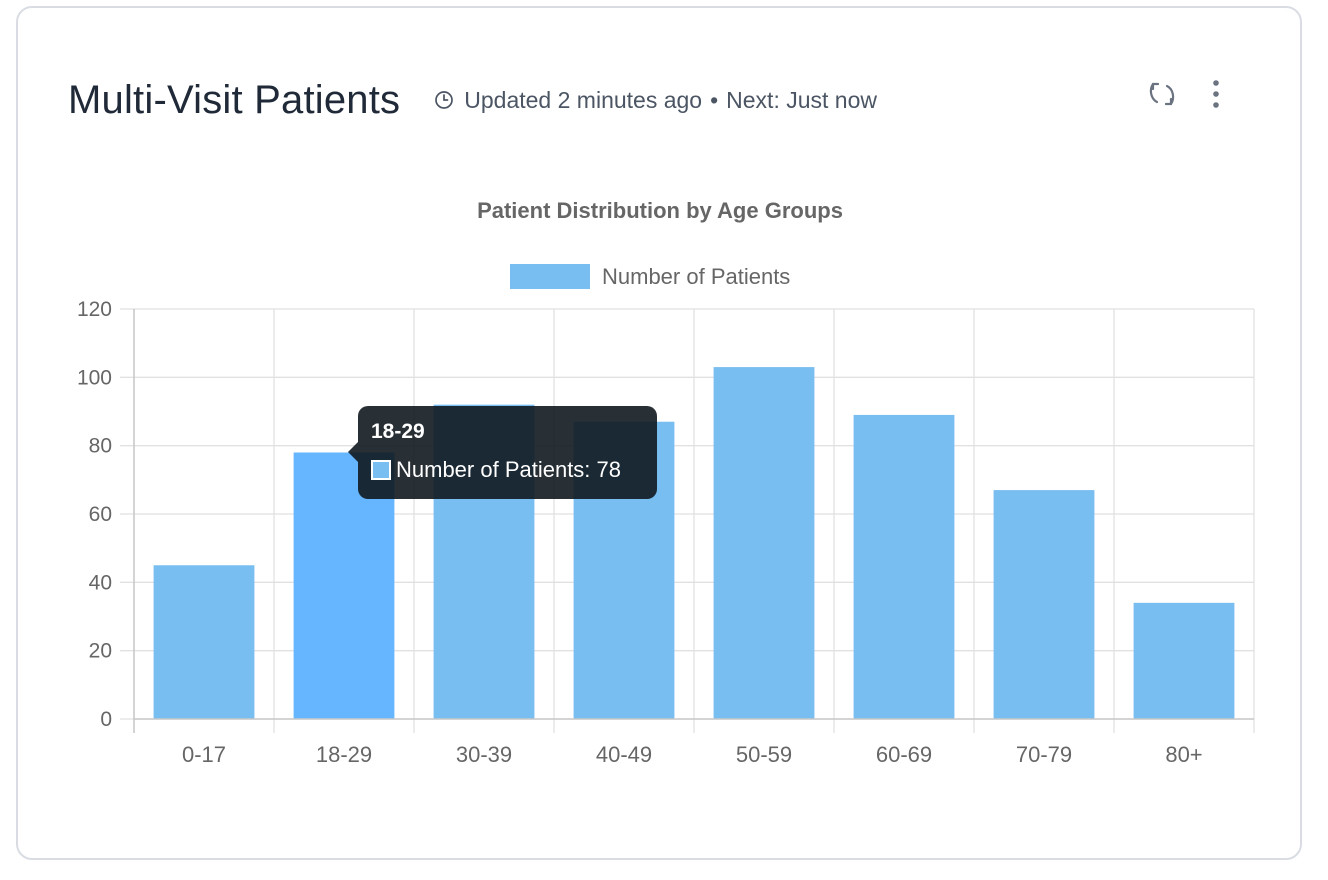 This screenshot has width=1328, height=880. Describe the element at coordinates (100, 651) in the screenshot. I see `y-tick-label: 20` at that location.